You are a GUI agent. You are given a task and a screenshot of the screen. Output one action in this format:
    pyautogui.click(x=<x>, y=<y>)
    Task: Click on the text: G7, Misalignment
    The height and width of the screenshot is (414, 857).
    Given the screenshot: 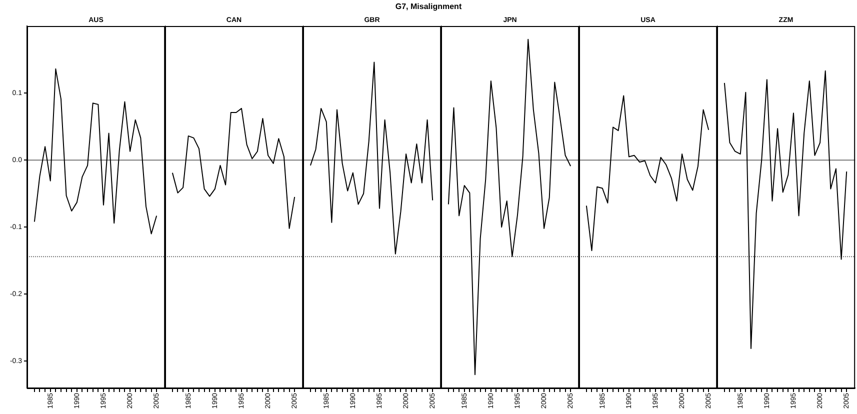 What is the action you would take?
    pyautogui.click(x=428, y=7)
    